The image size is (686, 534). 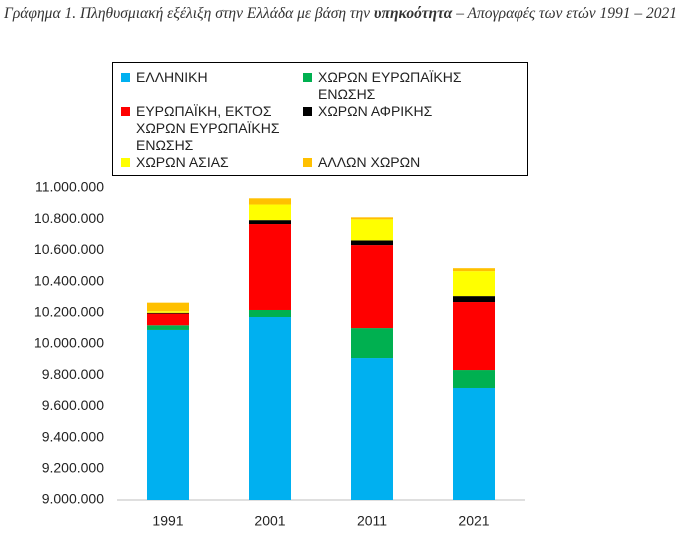 What do you see at coordinates (369, 162) in the screenshot?
I see `legend-label: ΑΛΛΩΝ ΧΩΡΩΝ` at bounding box center [369, 162].